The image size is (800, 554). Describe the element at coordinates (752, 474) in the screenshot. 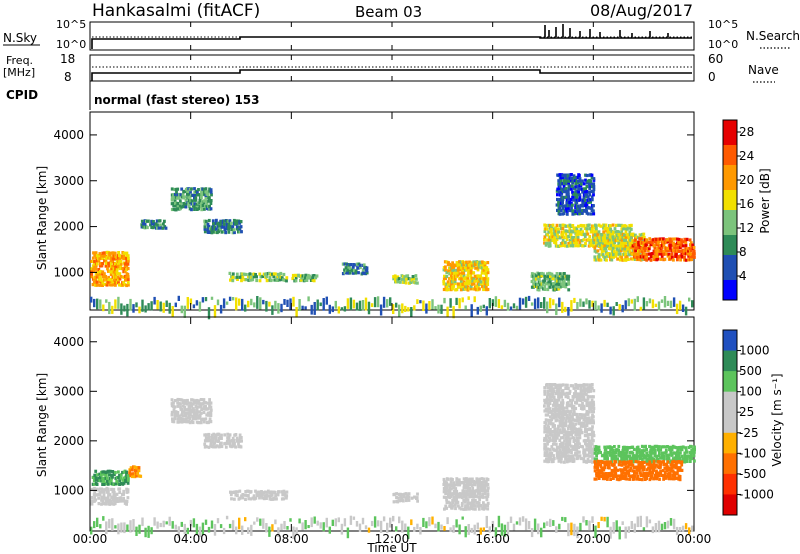

I see `colorbar-tick-label: -500` at that location.